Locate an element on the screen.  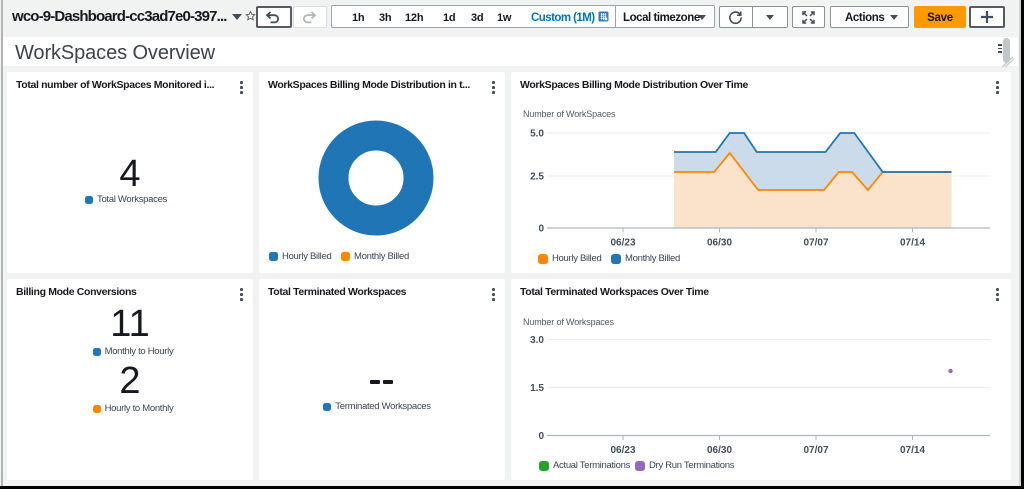
svg-text: Number of Workspaces is located at coordinates (569, 322).